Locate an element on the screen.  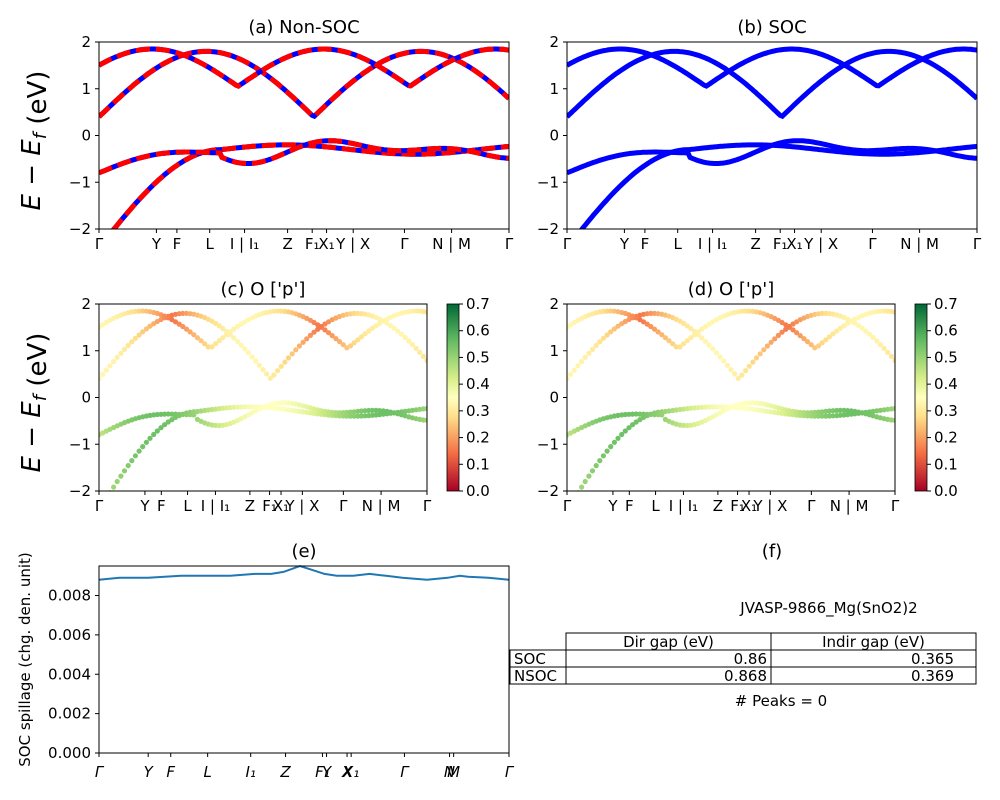
y-tick-label: 0.008 is located at coordinates (69, 596).